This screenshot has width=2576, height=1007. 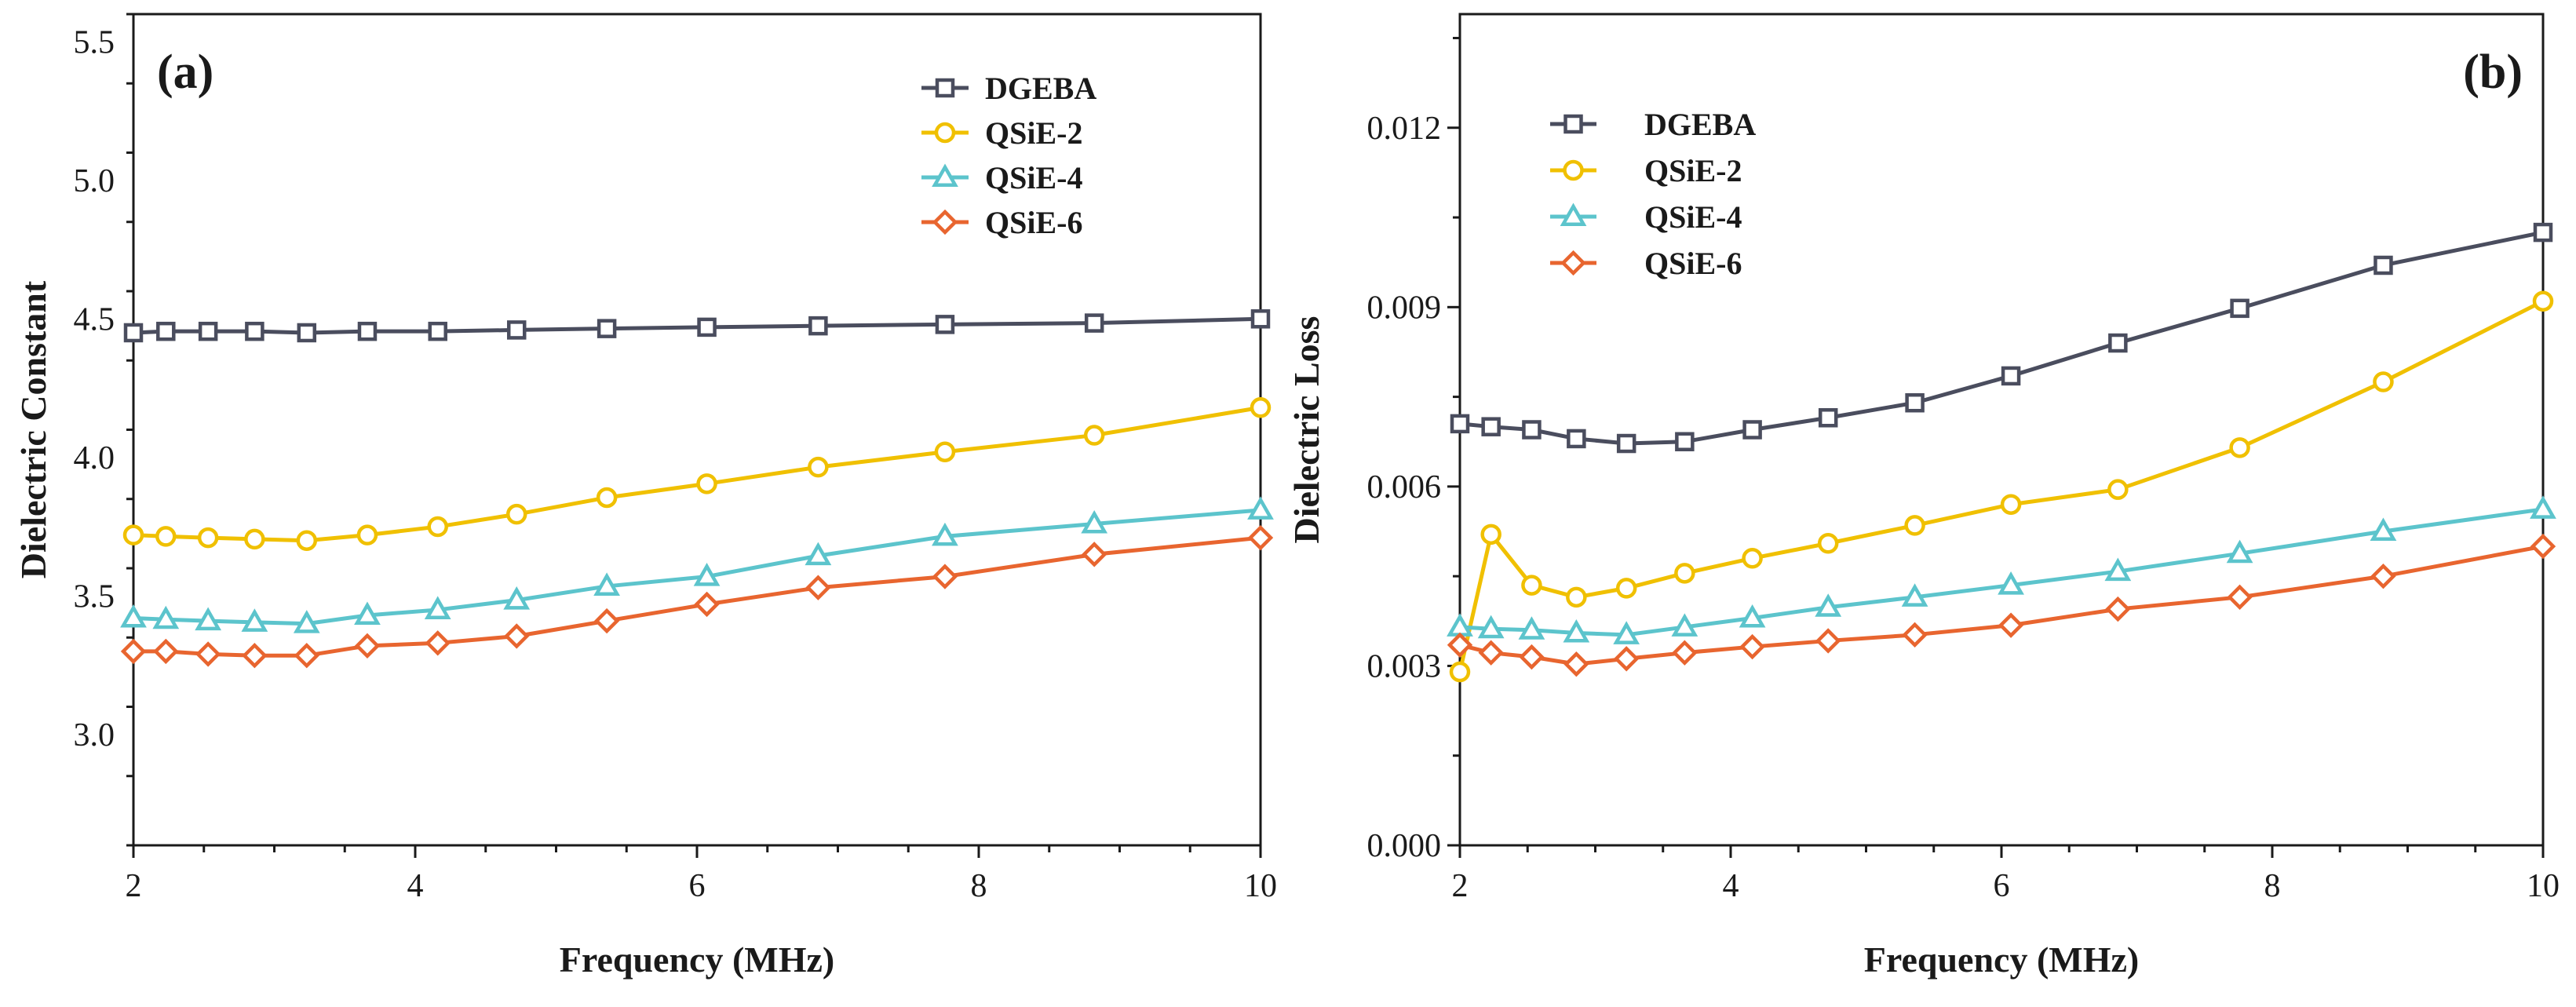 What do you see at coordinates (1404, 666) in the screenshot?
I see `y-tick-label: 0.003` at bounding box center [1404, 666].